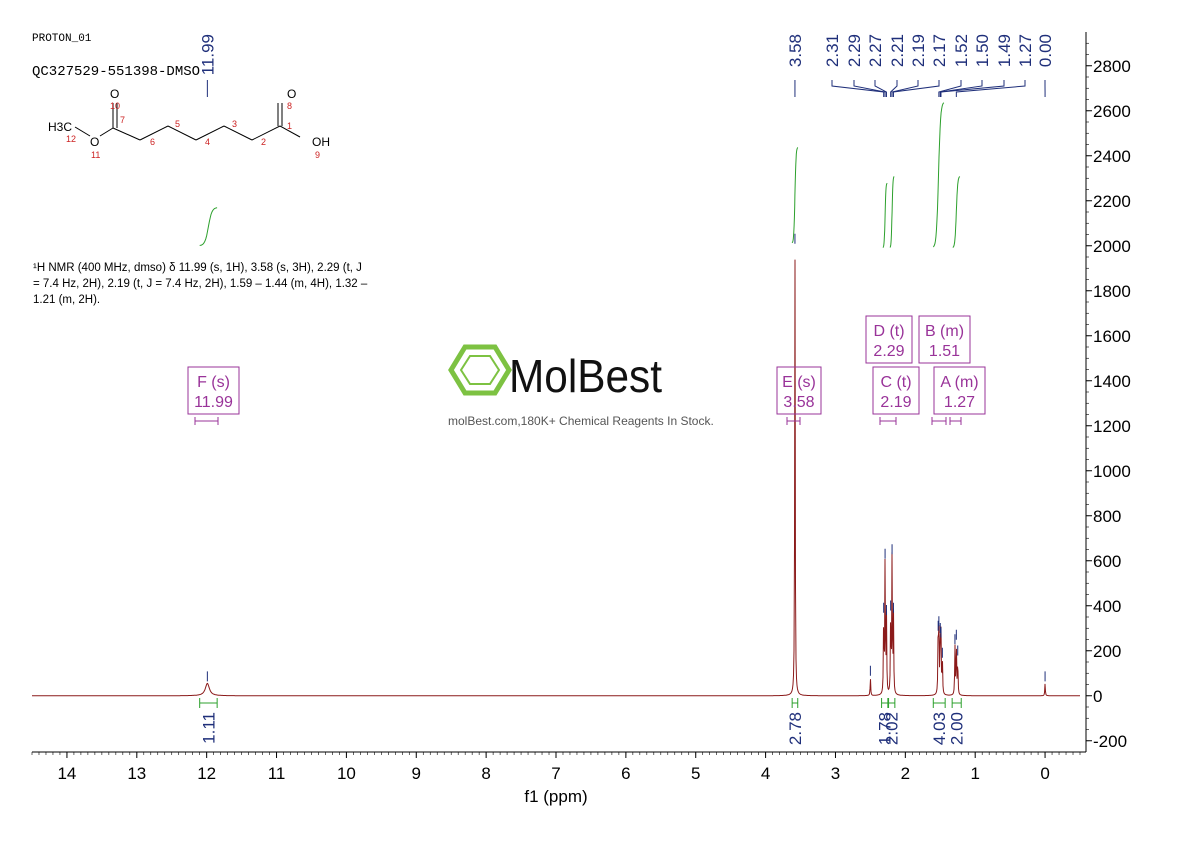 This screenshot has height=841, width=1190. What do you see at coordinates (480, 370) in the screenshot?
I see `molbest-logo-icon` at bounding box center [480, 370].